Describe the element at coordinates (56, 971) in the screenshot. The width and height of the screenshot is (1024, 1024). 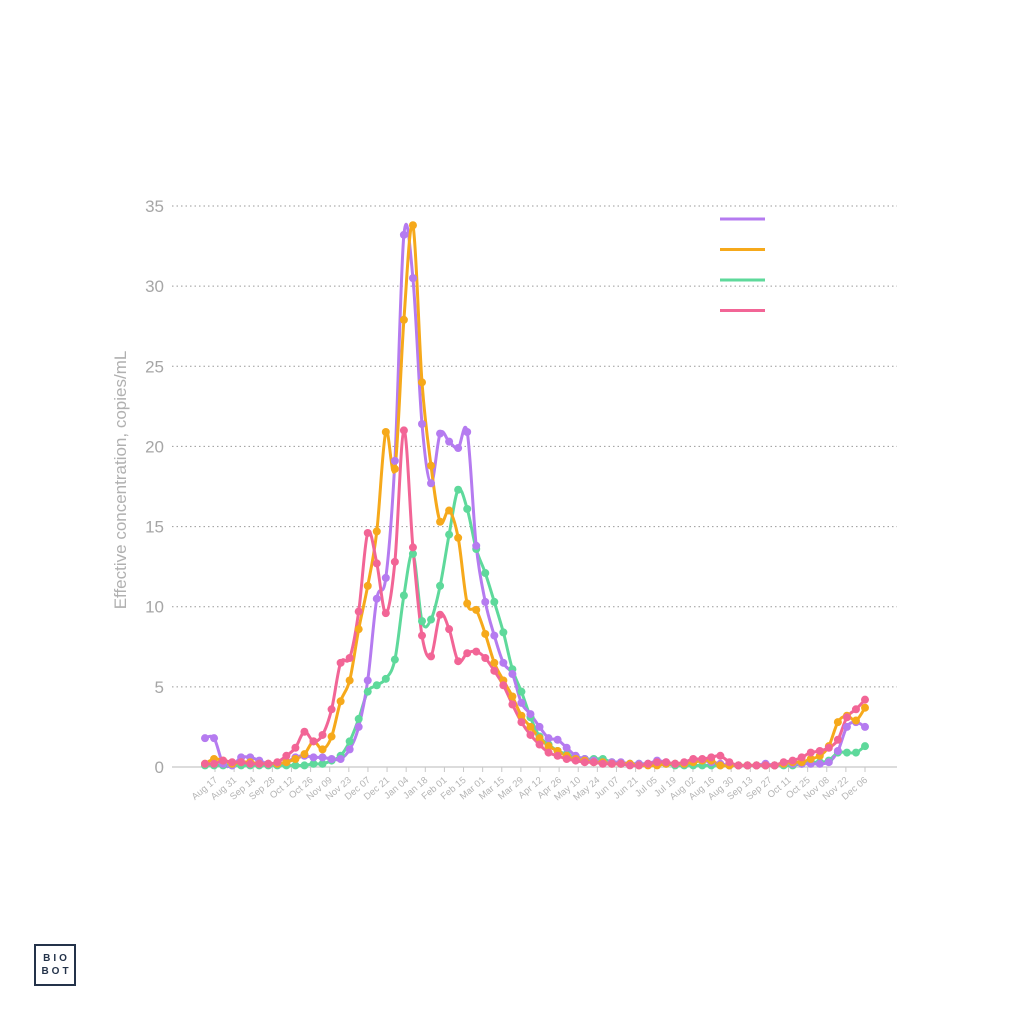
I see `logo-line-2: BOT` at that location.